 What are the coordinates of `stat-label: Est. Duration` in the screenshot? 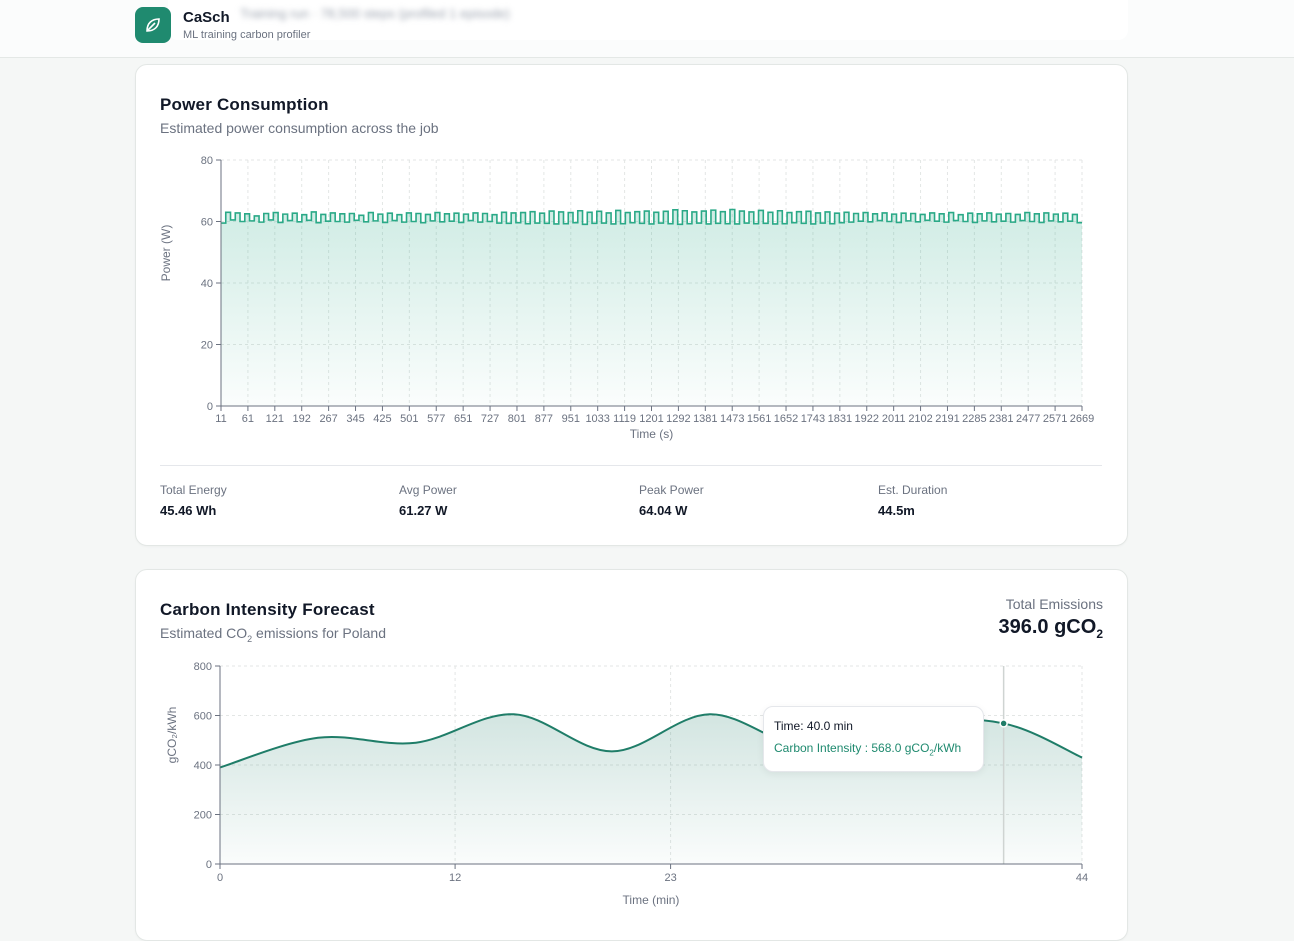 It's located at (913, 490).